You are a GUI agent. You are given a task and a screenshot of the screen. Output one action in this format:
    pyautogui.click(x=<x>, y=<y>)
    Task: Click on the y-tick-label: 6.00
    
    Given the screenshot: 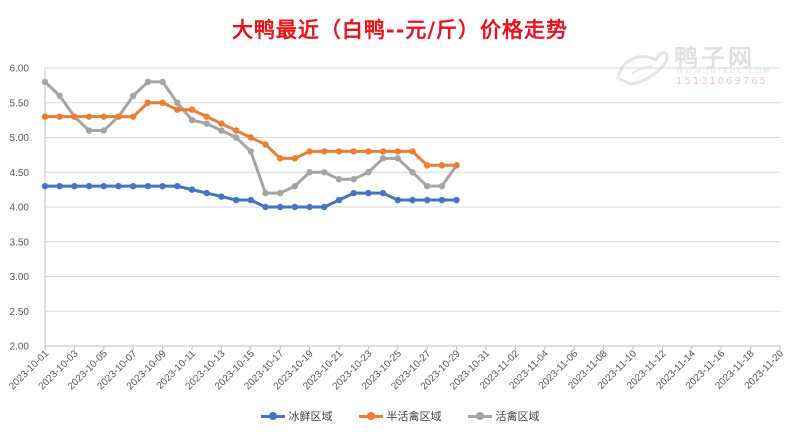 What is the action you would take?
    pyautogui.click(x=20, y=69)
    